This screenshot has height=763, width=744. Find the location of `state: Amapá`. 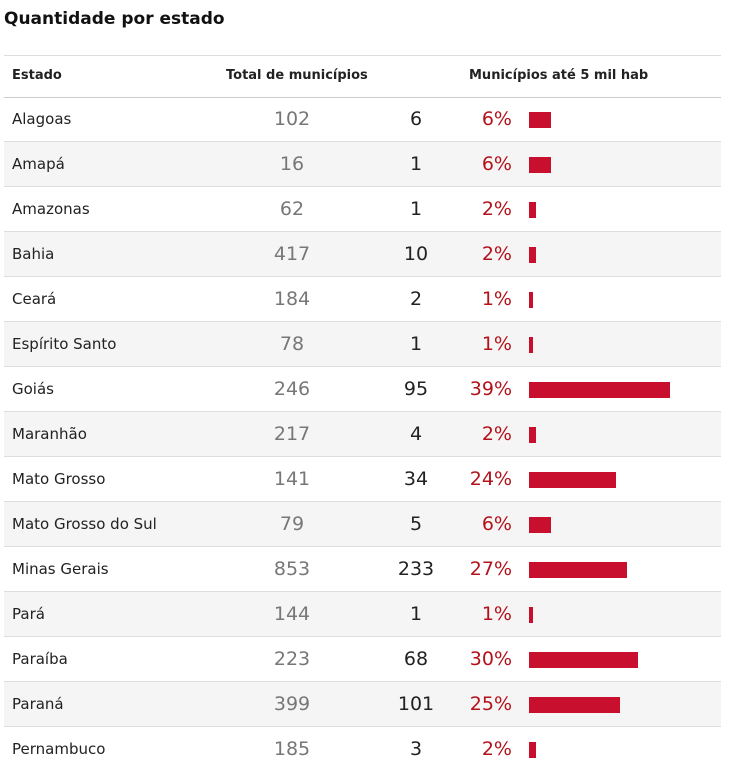

state: Amapá is located at coordinates (38, 164).